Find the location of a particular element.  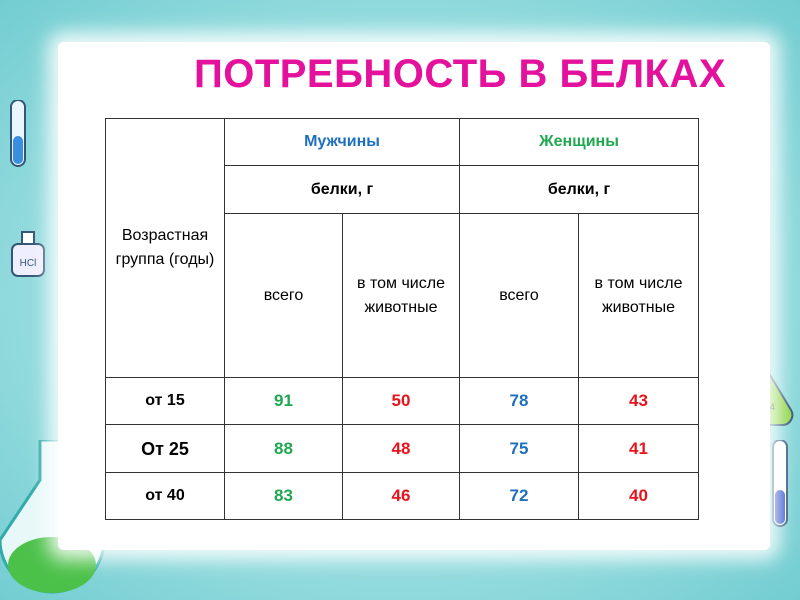

age-cell: От 25 is located at coordinates (165, 448).